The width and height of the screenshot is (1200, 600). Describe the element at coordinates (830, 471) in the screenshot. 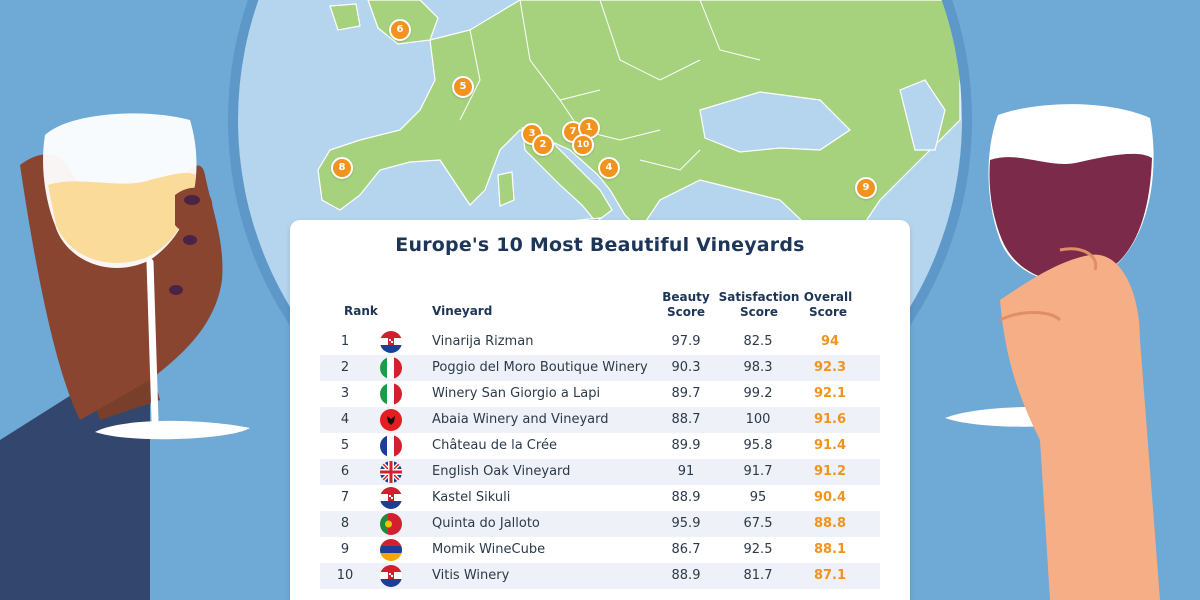

I see `overall-score: 91.2` at that location.